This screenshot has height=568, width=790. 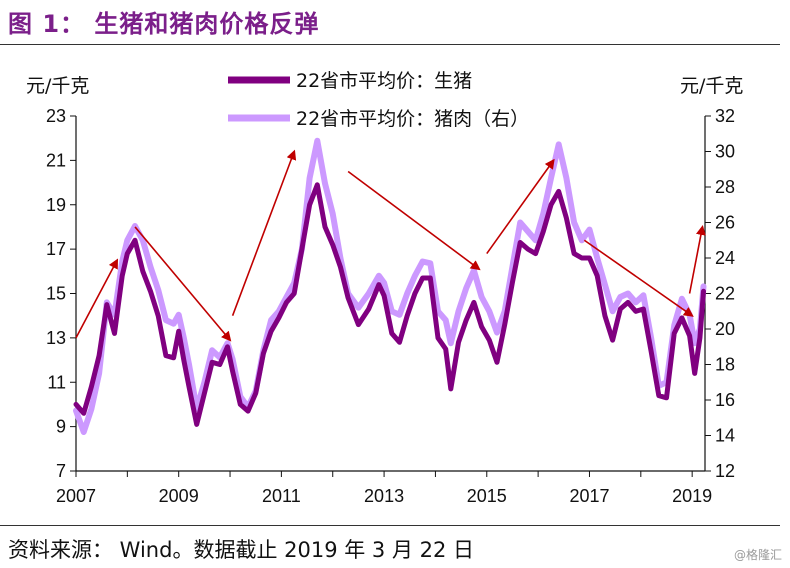 I want to click on x-tick-label: 2015, so click(x=487, y=496).